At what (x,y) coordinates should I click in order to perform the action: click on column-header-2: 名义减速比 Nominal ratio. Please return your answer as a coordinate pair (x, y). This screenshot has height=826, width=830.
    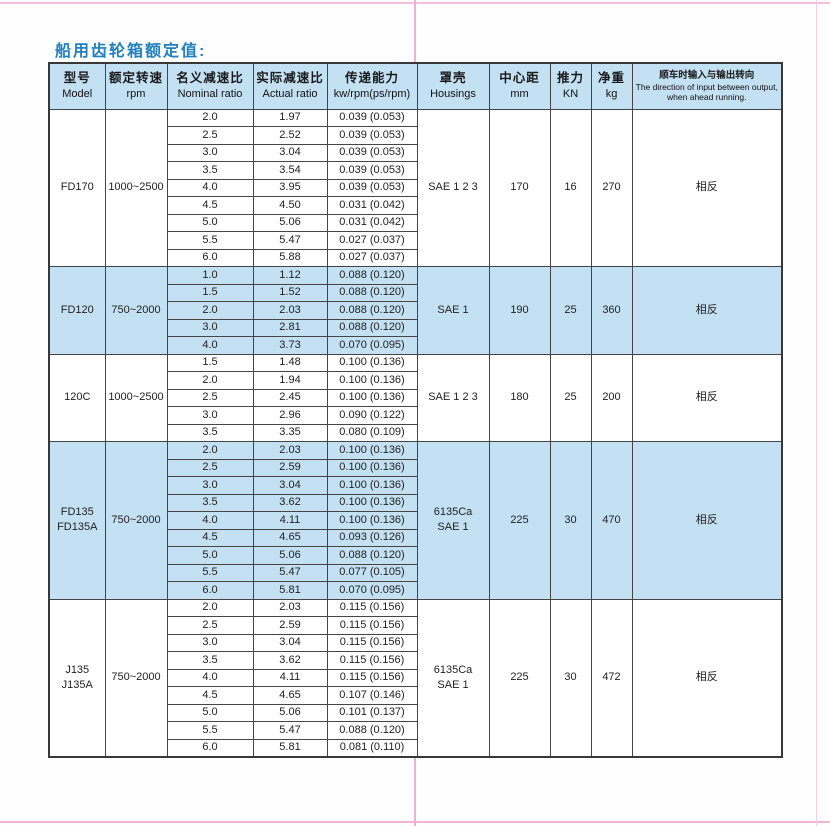
    Looking at the image, I should click on (210, 86).